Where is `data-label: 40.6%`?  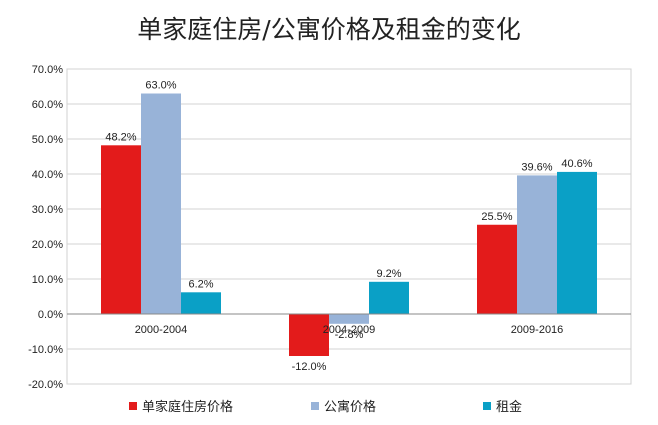
data-label: 40.6% is located at coordinates (576, 164).